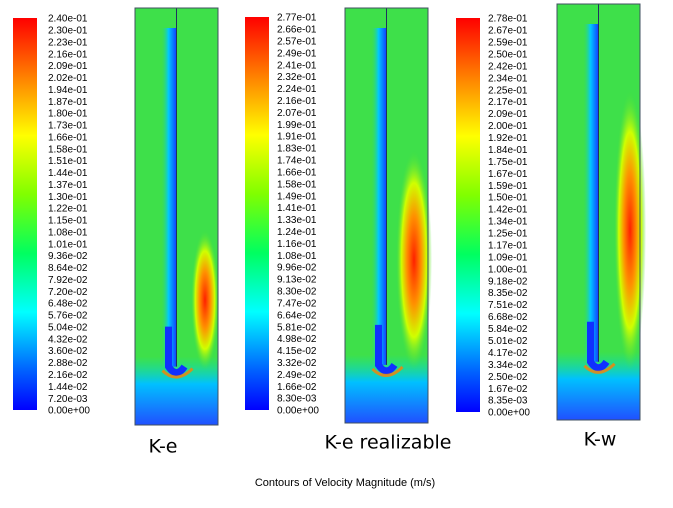 The image size is (673, 508). I want to click on colorbar-label: 1.33e-01, so click(297, 220).